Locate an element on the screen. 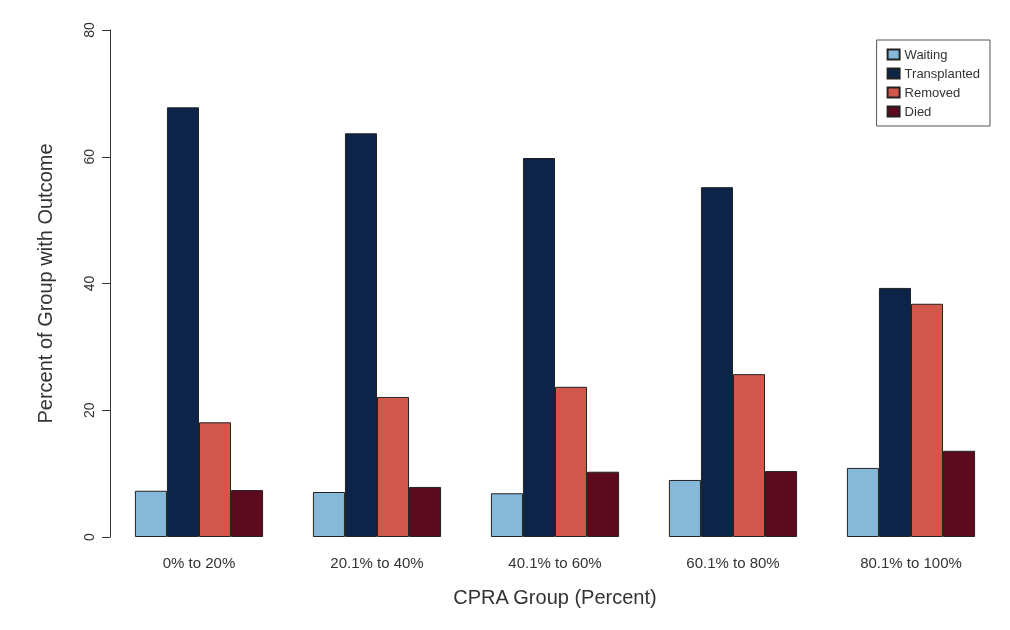  legend-label: Died is located at coordinates (918, 111).